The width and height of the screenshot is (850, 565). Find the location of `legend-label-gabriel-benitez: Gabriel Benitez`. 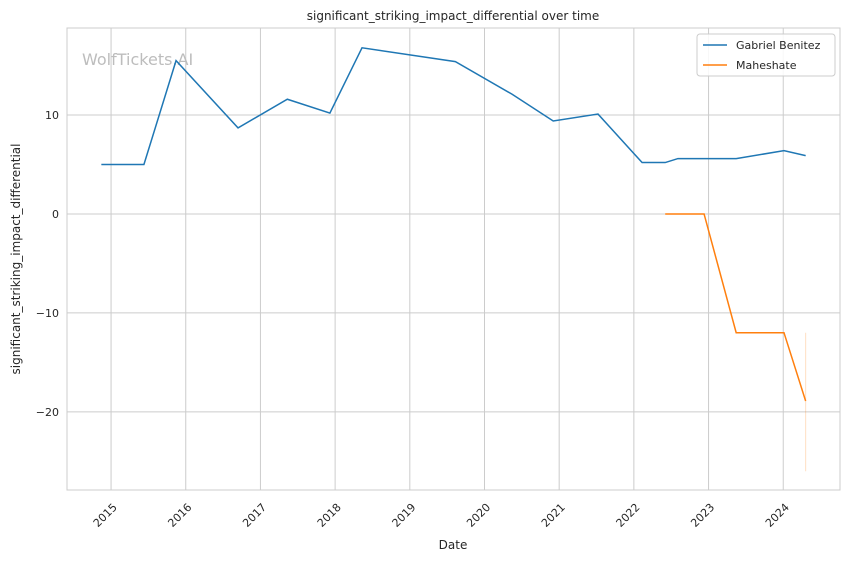

legend-label-gabriel-benitez: Gabriel Benitez is located at coordinates (778, 45).